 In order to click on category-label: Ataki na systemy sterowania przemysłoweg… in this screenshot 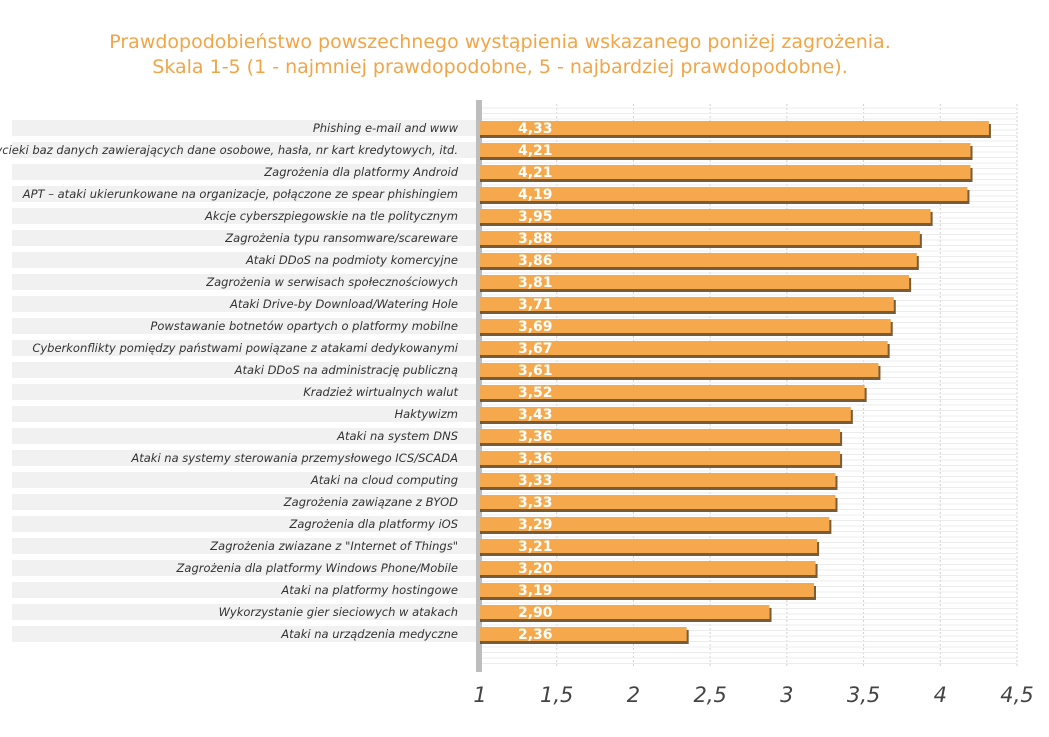, I will do `click(294, 458)`.